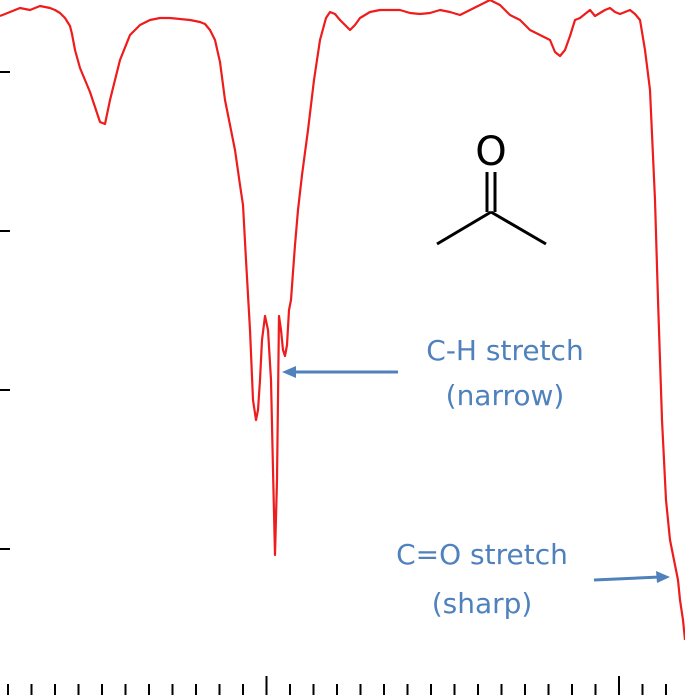 The width and height of the screenshot is (685, 695). Describe the element at coordinates (482, 554) in the screenshot. I see `co-stretch-label: C=O stretch` at that location.